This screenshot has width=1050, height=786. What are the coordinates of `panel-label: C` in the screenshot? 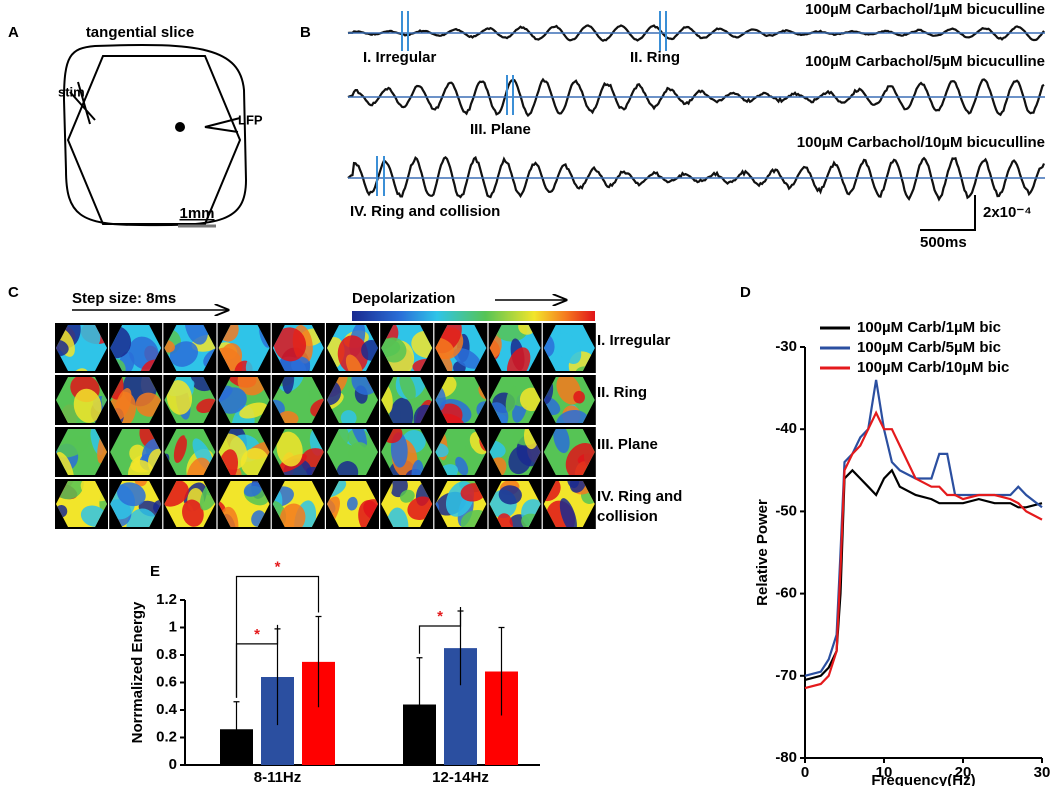 It's located at (13, 292).